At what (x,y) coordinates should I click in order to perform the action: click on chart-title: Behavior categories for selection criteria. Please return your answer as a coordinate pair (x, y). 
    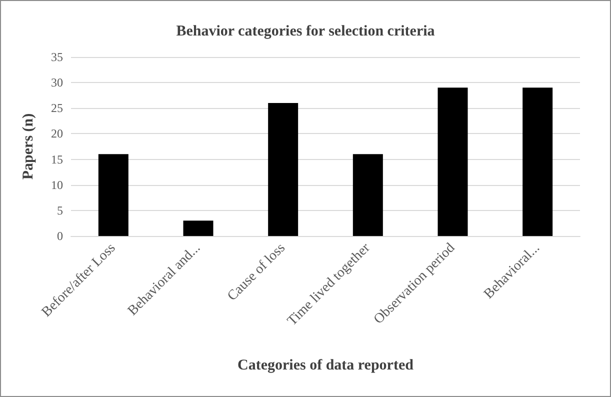
    Looking at the image, I should click on (306, 32).